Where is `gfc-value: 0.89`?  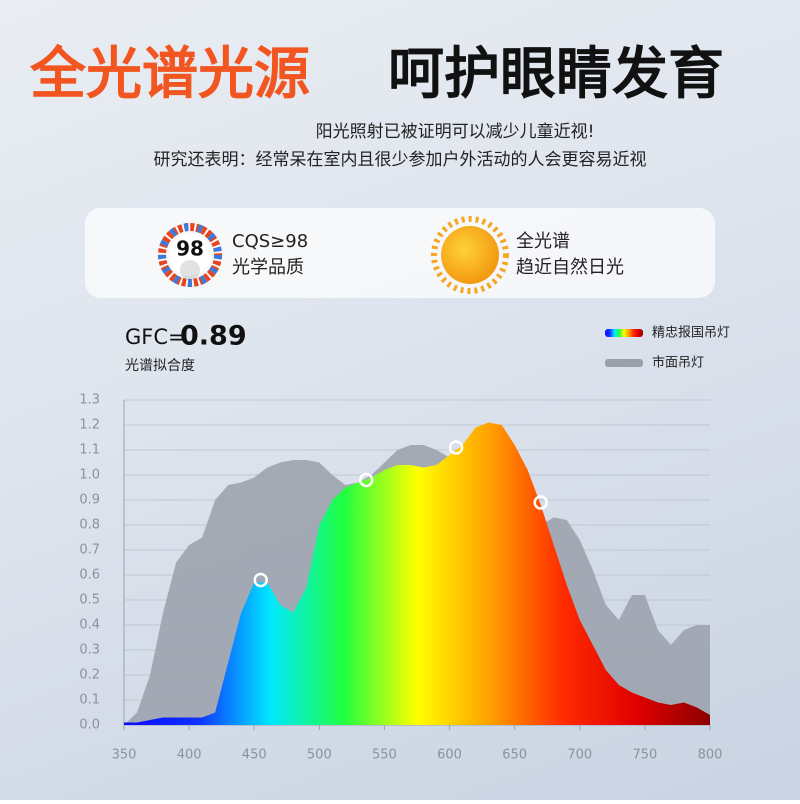
gfc-value: 0.89 is located at coordinates (213, 336).